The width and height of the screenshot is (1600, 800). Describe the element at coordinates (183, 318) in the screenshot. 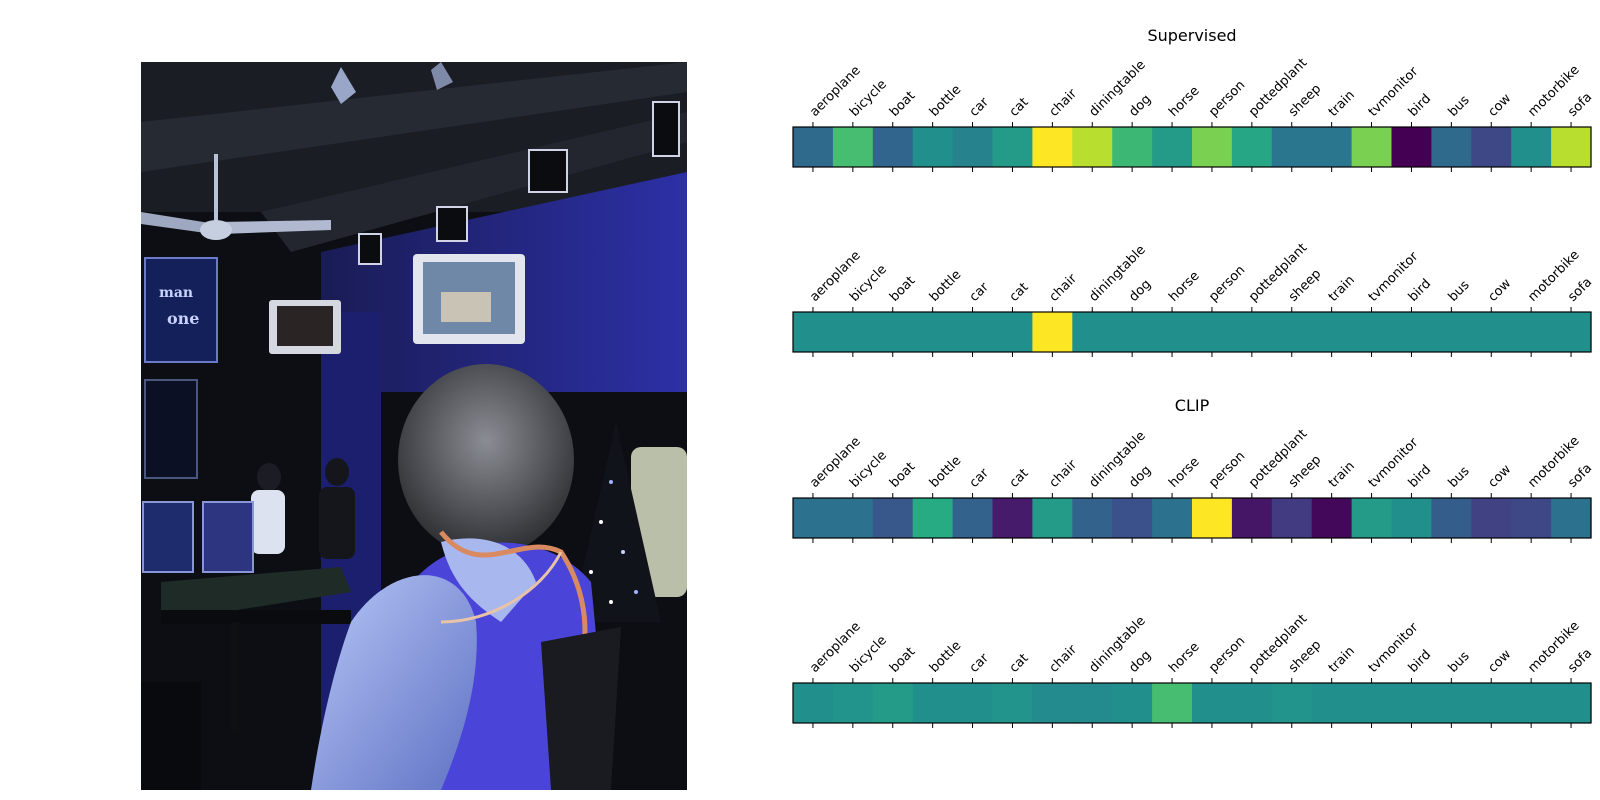

I see `svg-text: one` at that location.